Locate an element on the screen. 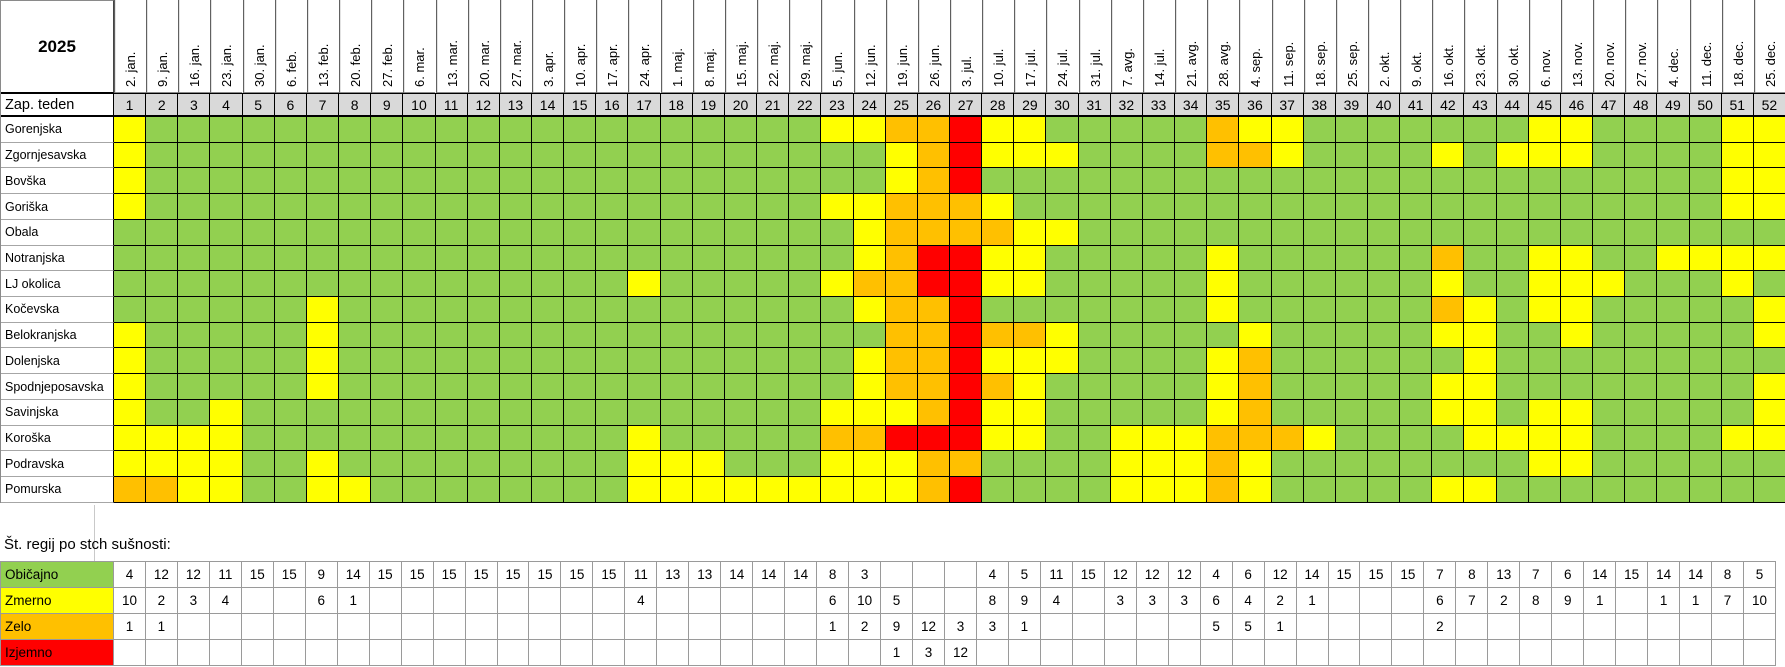 The image size is (1785, 667). summary-value-cell: 15 is located at coordinates (513, 575).